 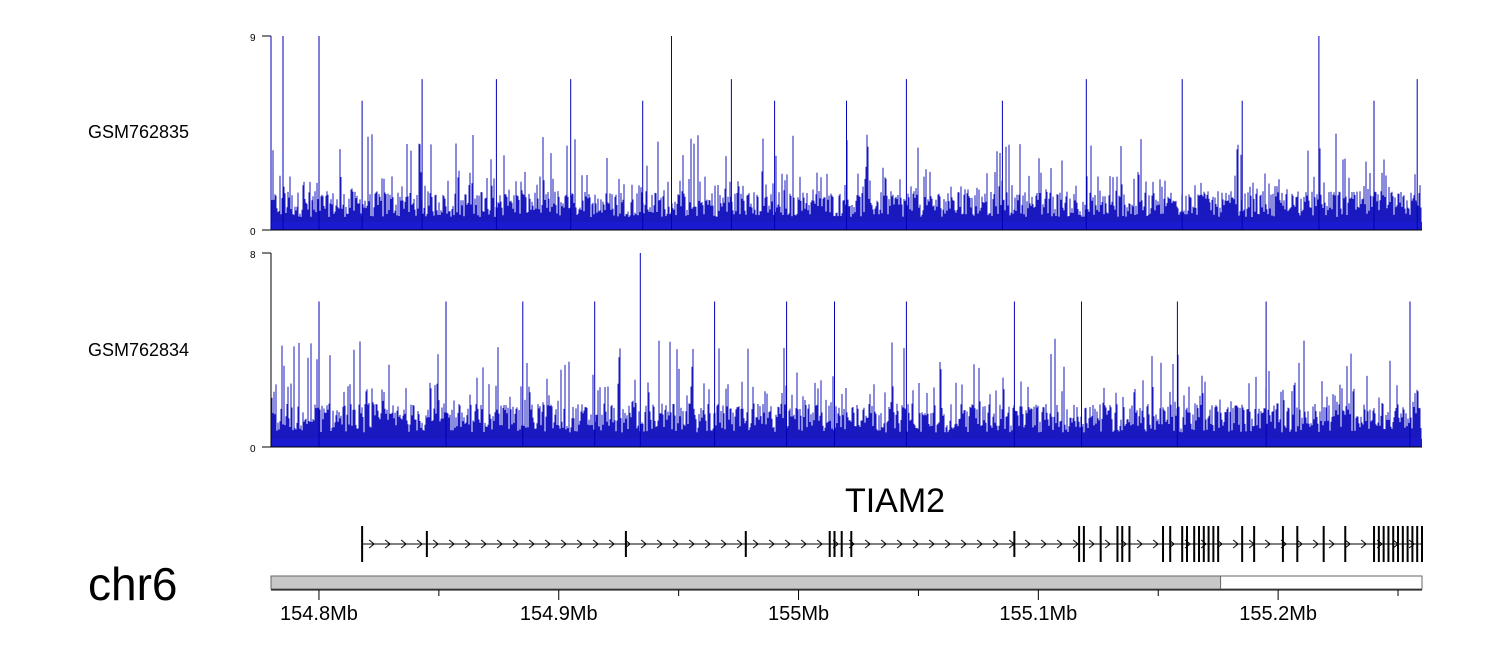 I want to click on chromosome-label: chr6, so click(x=132, y=584).